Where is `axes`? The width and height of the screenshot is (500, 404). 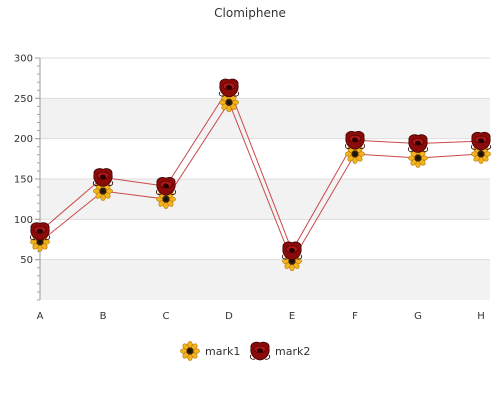 axes is located at coordinates (38, 179).